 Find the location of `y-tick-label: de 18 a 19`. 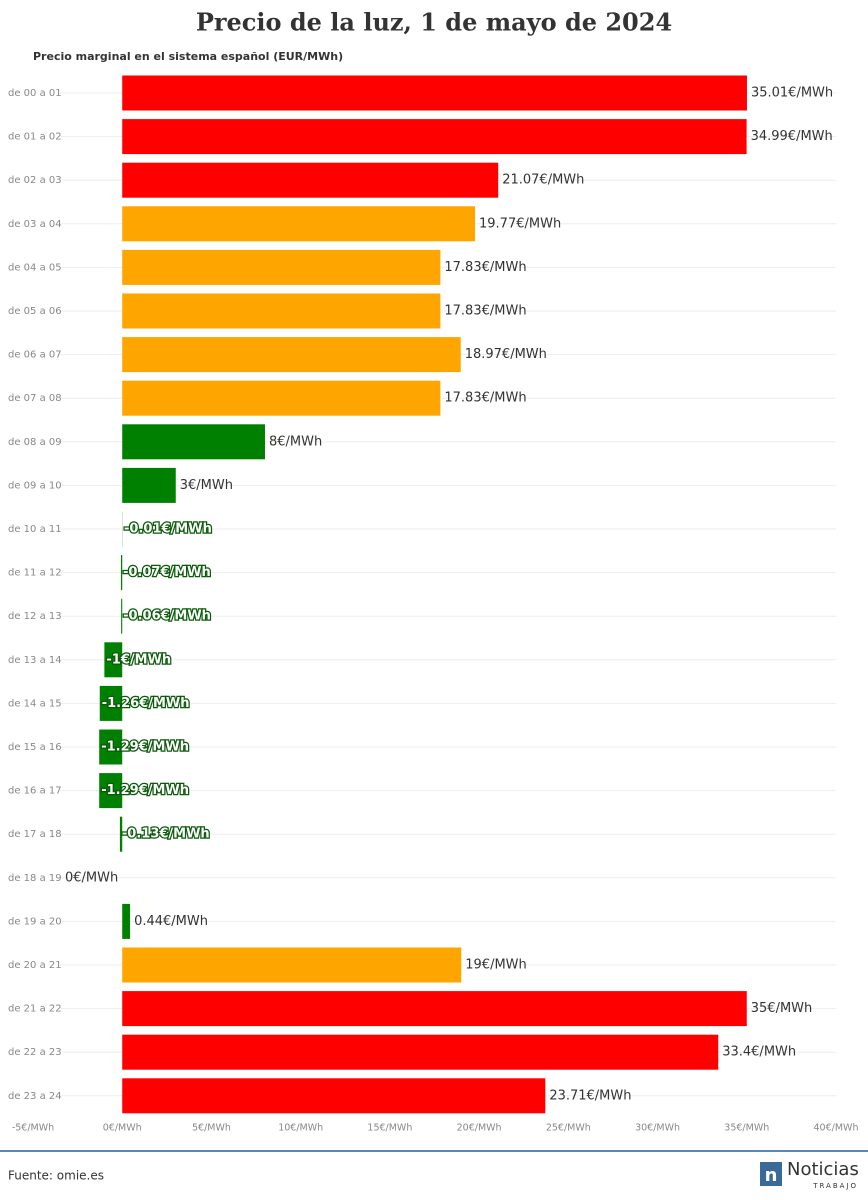

y-tick-label: de 18 a 19 is located at coordinates (35, 878).